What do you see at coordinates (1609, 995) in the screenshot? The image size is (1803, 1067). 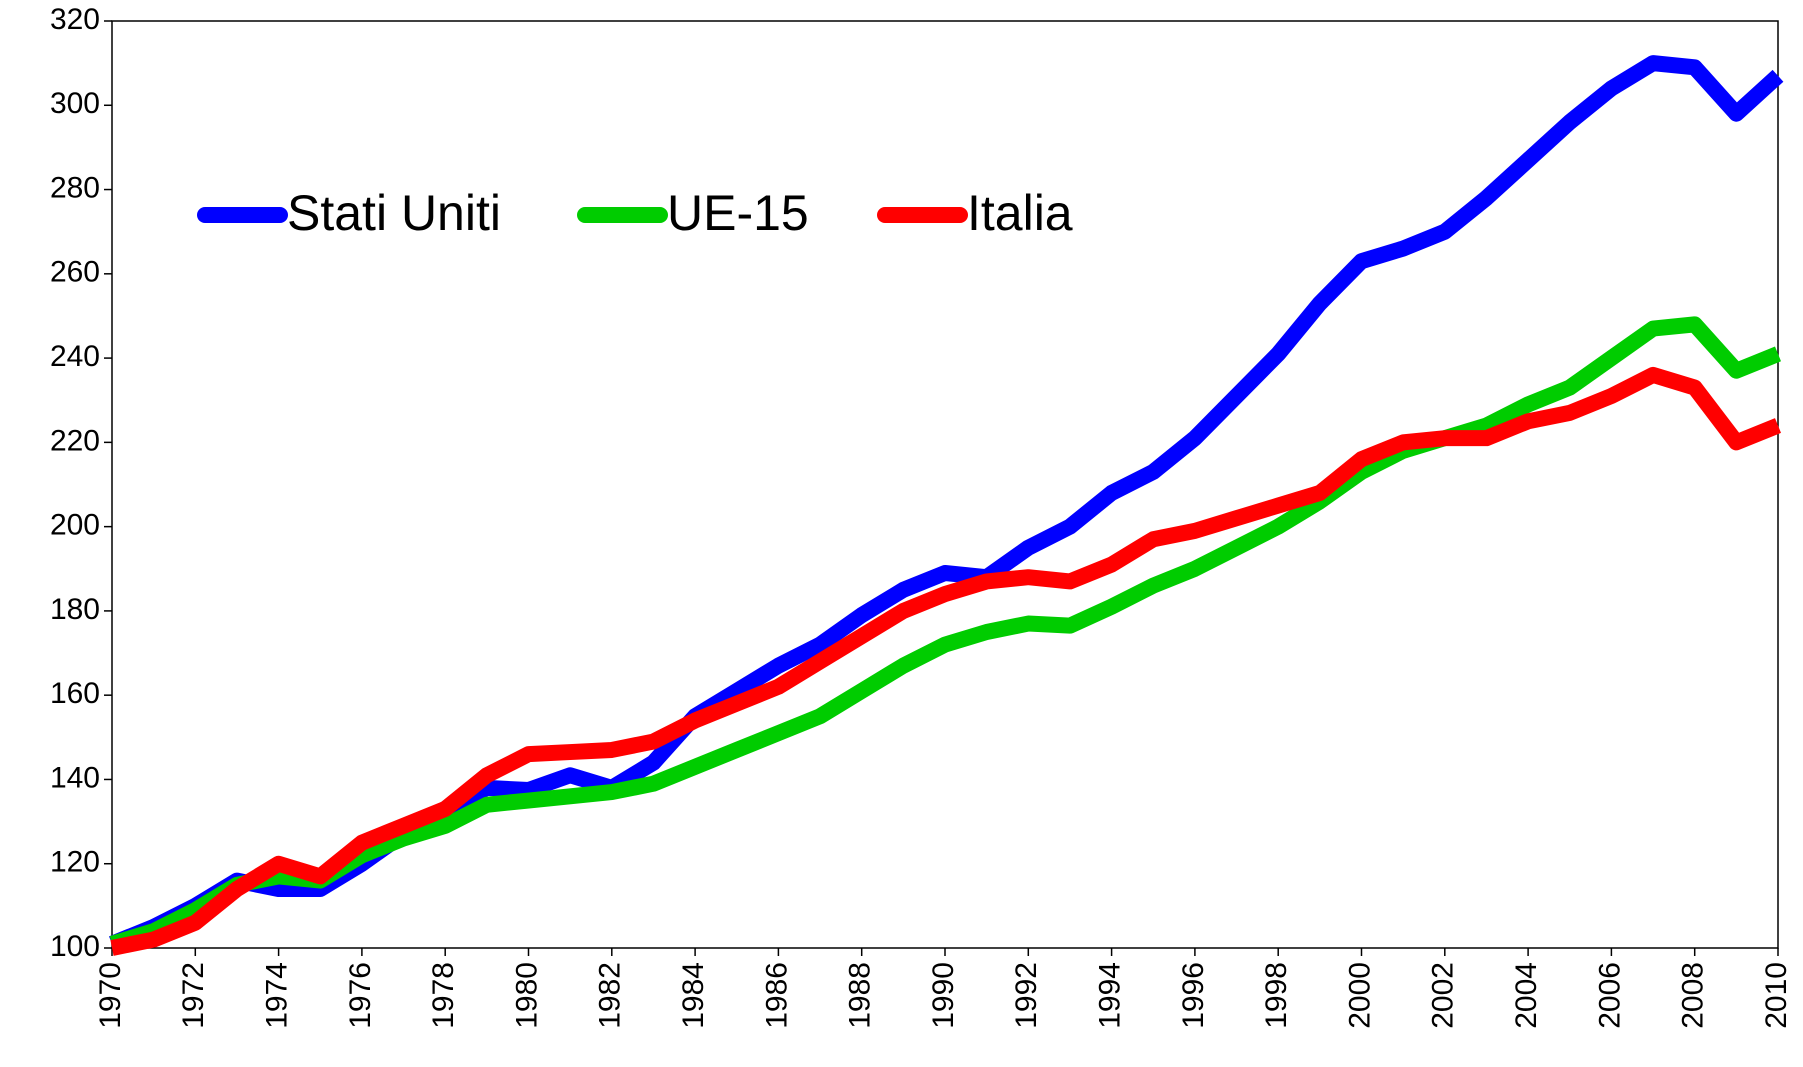 I see `x-tick-label: 2006` at bounding box center [1609, 995].